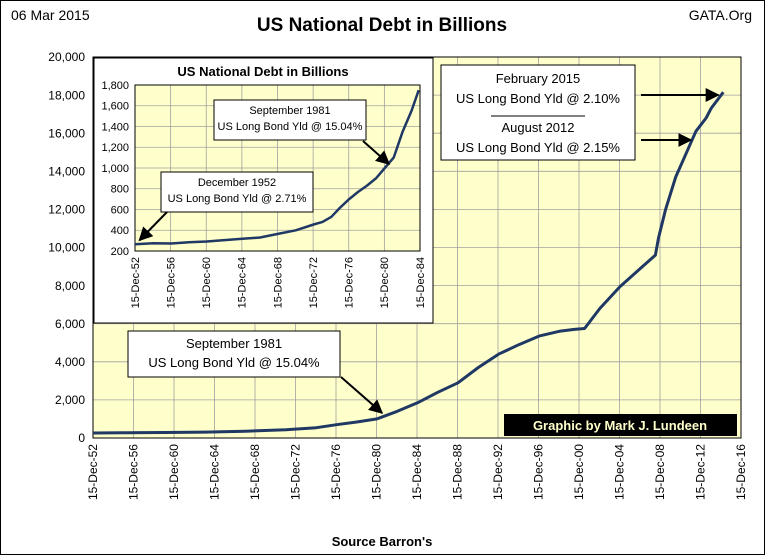 The width and height of the screenshot is (765, 555). I want to click on arrow-dec-1952, so click(153, 226).